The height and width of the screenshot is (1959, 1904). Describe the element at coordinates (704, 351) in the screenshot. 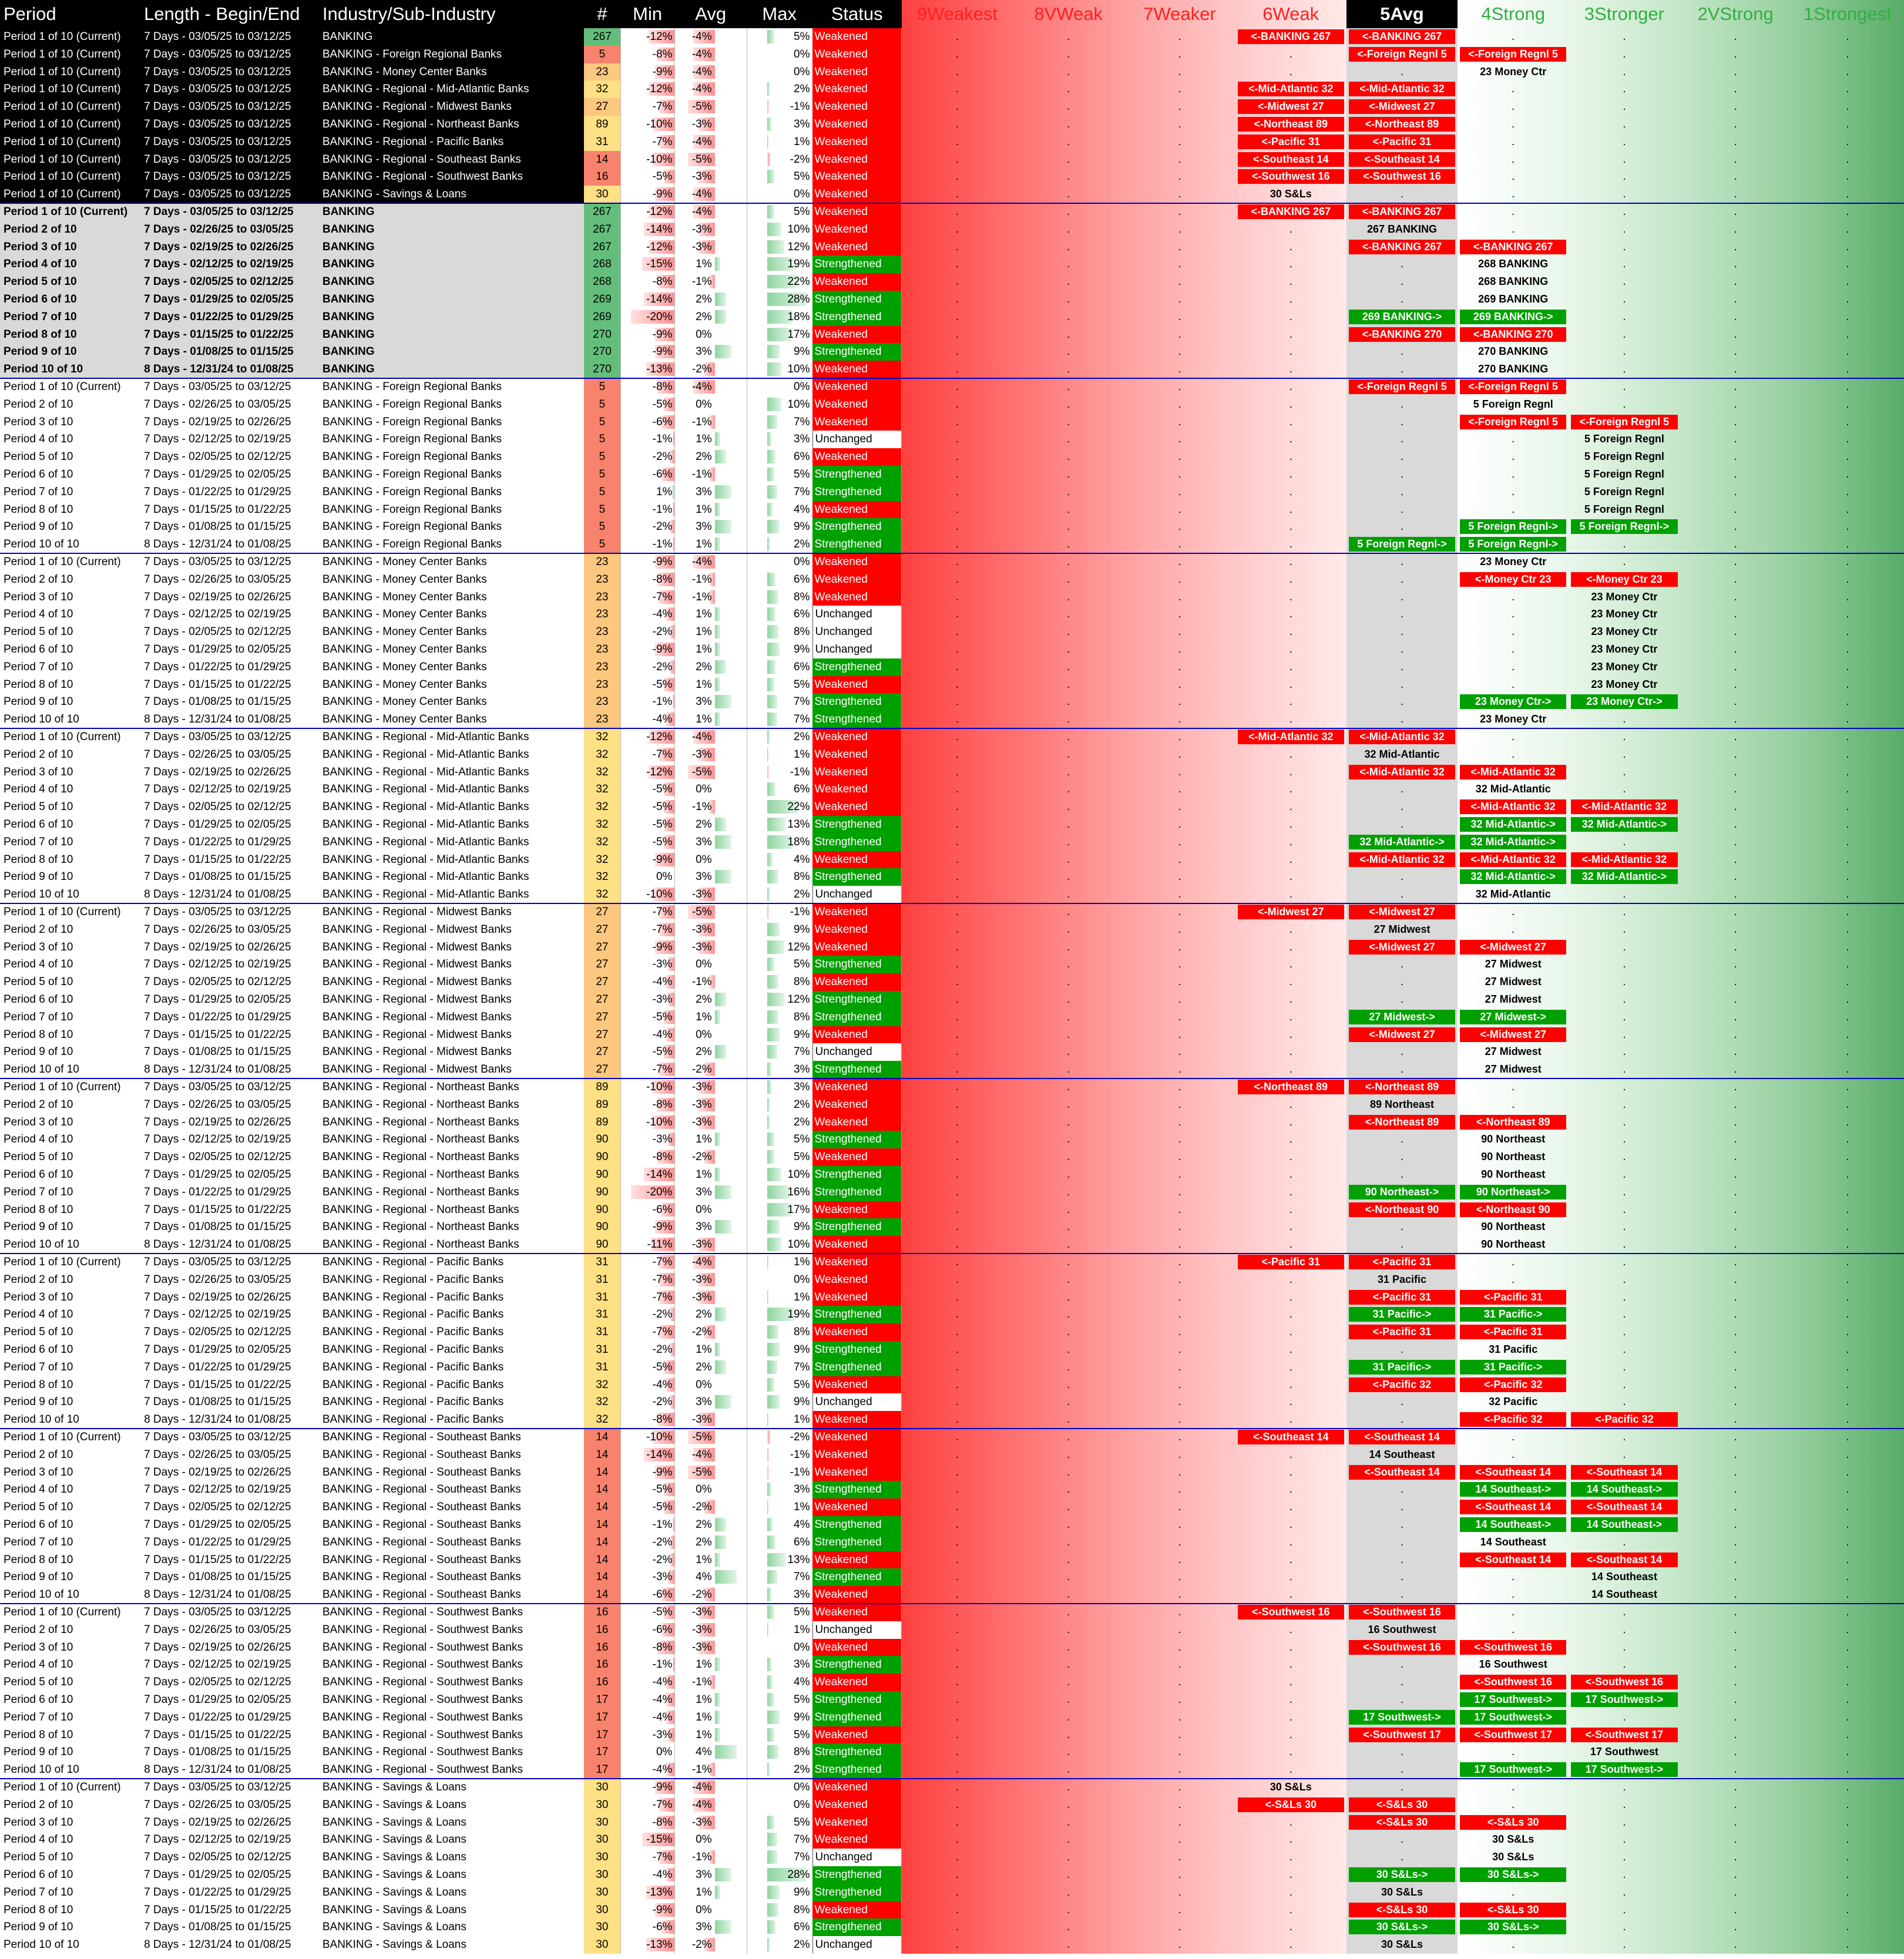

I see `percent-value: 3%` at that location.